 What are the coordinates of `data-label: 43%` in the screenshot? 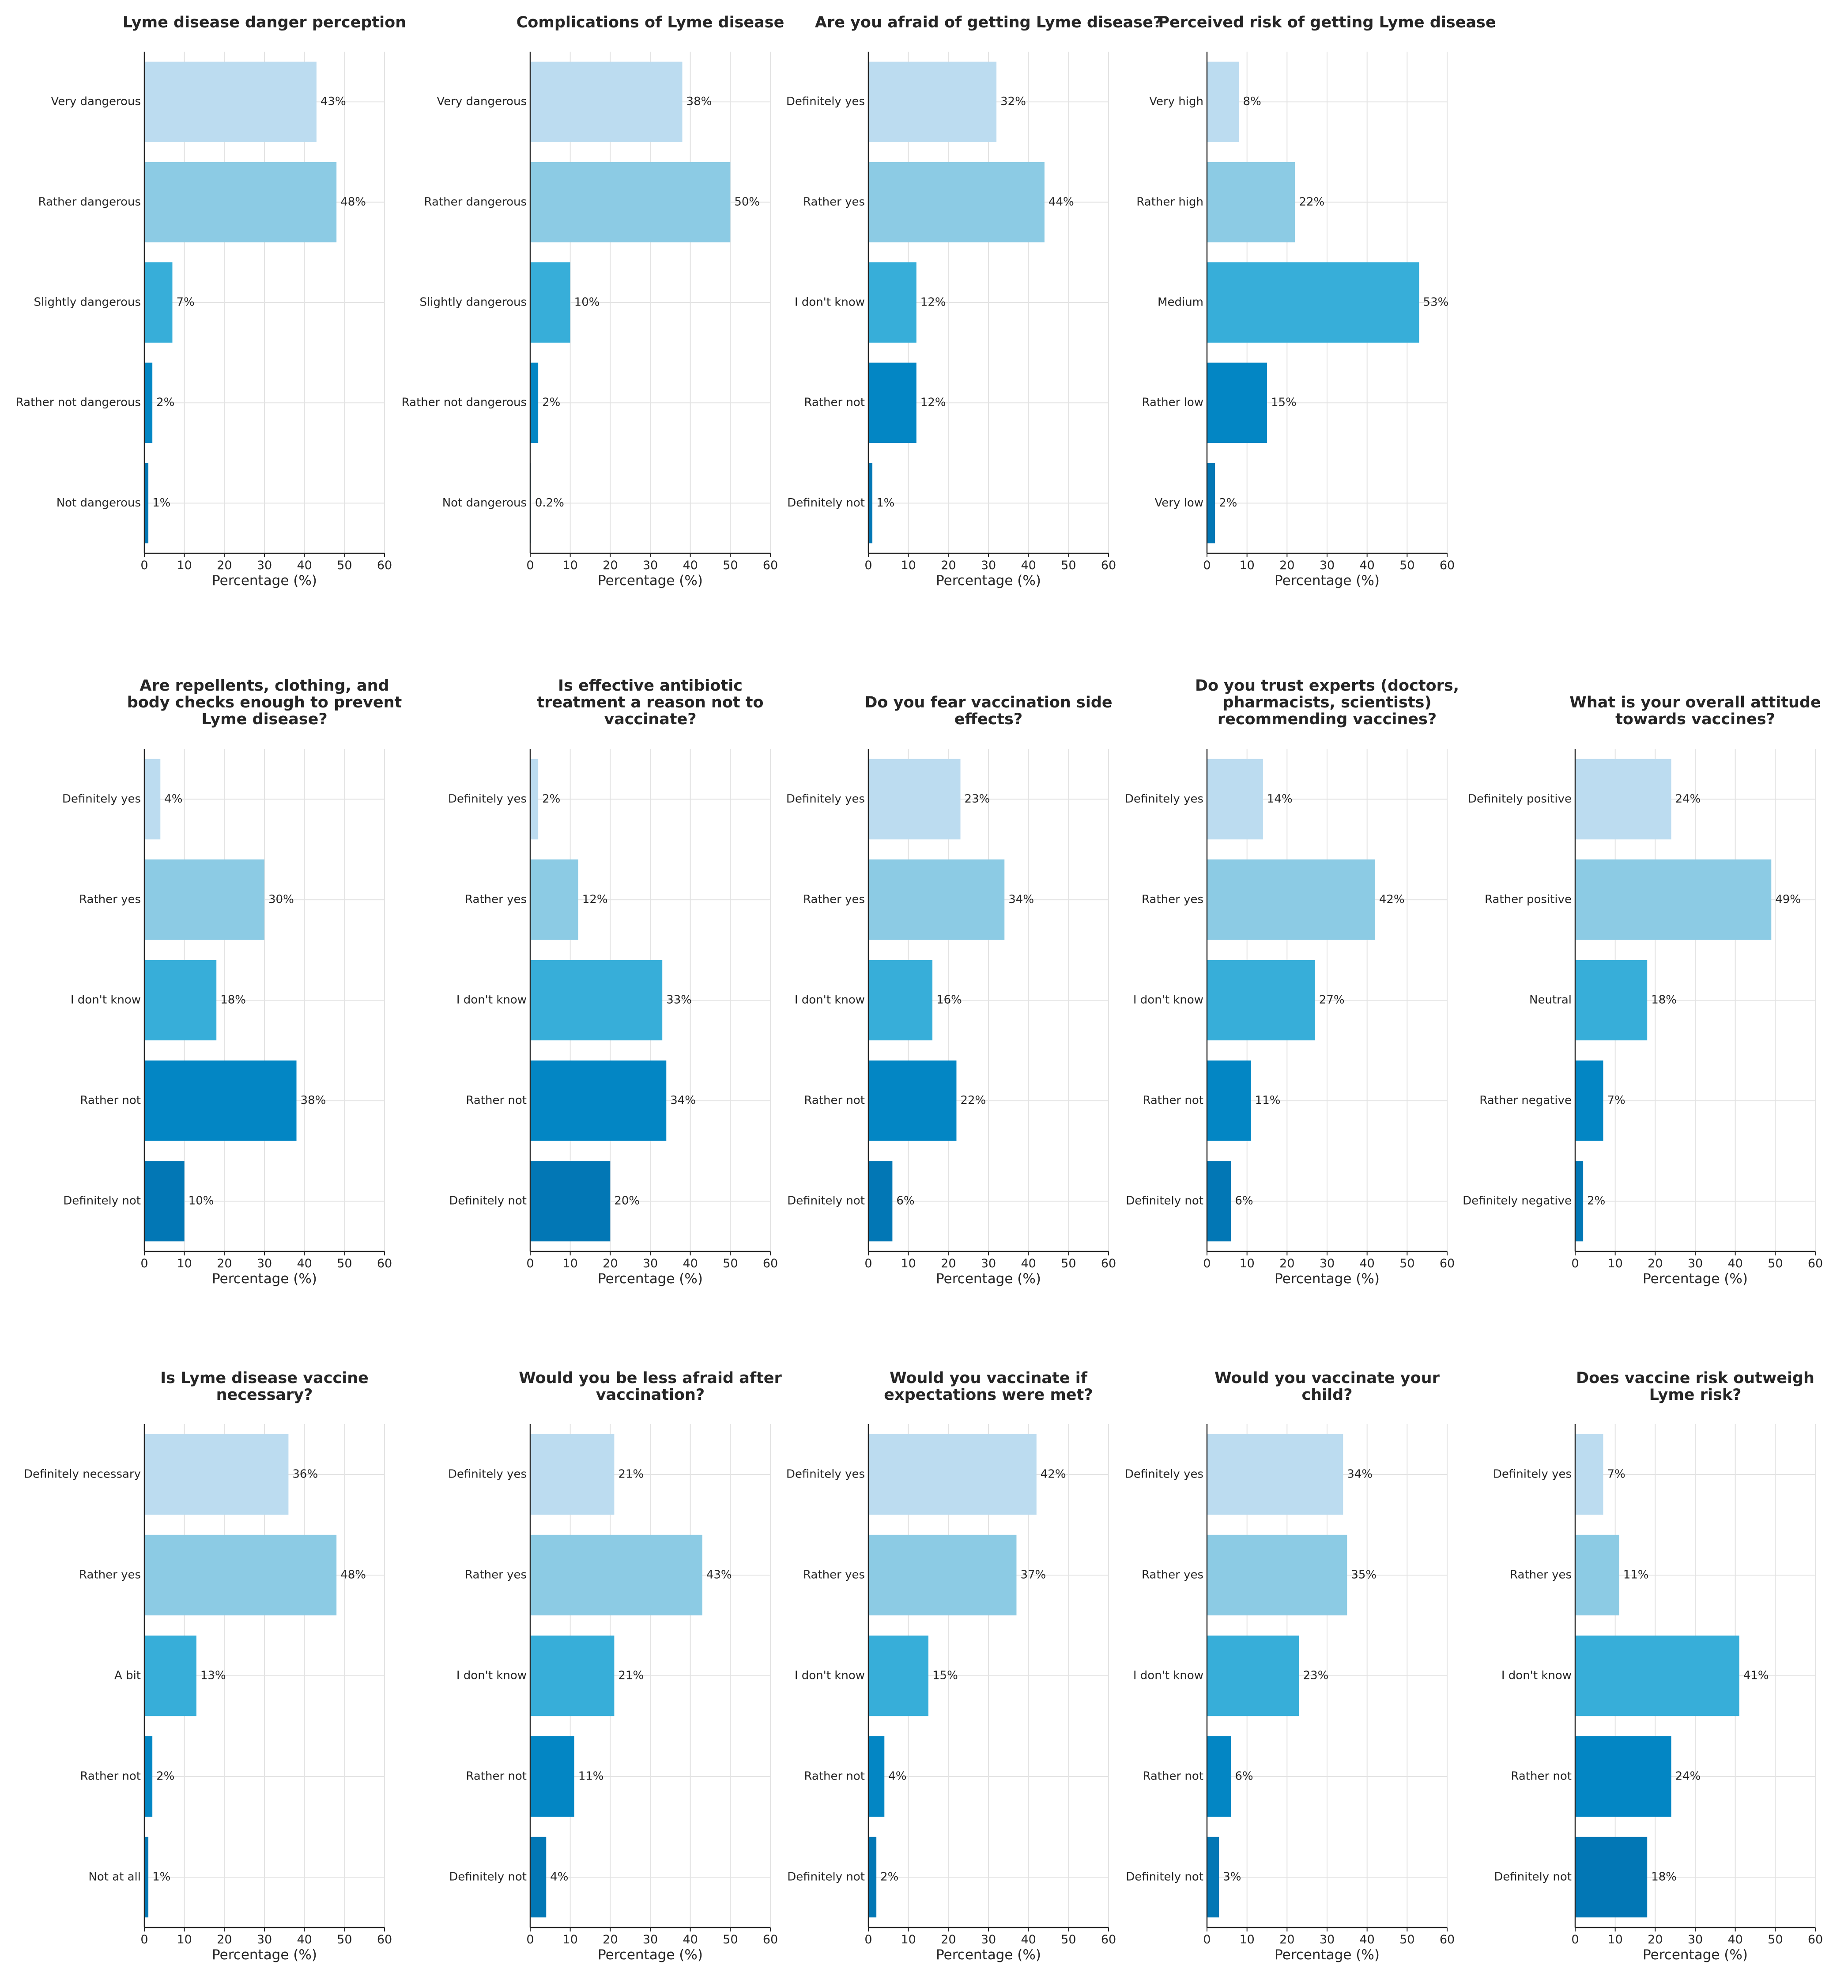 It's located at (719, 1575).